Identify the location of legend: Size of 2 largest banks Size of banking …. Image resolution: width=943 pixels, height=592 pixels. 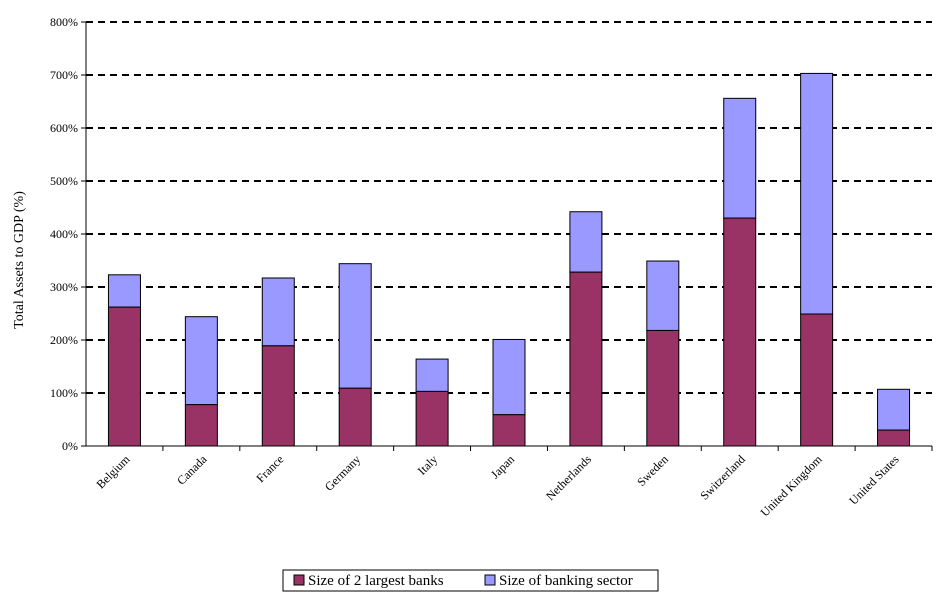
(470, 580).